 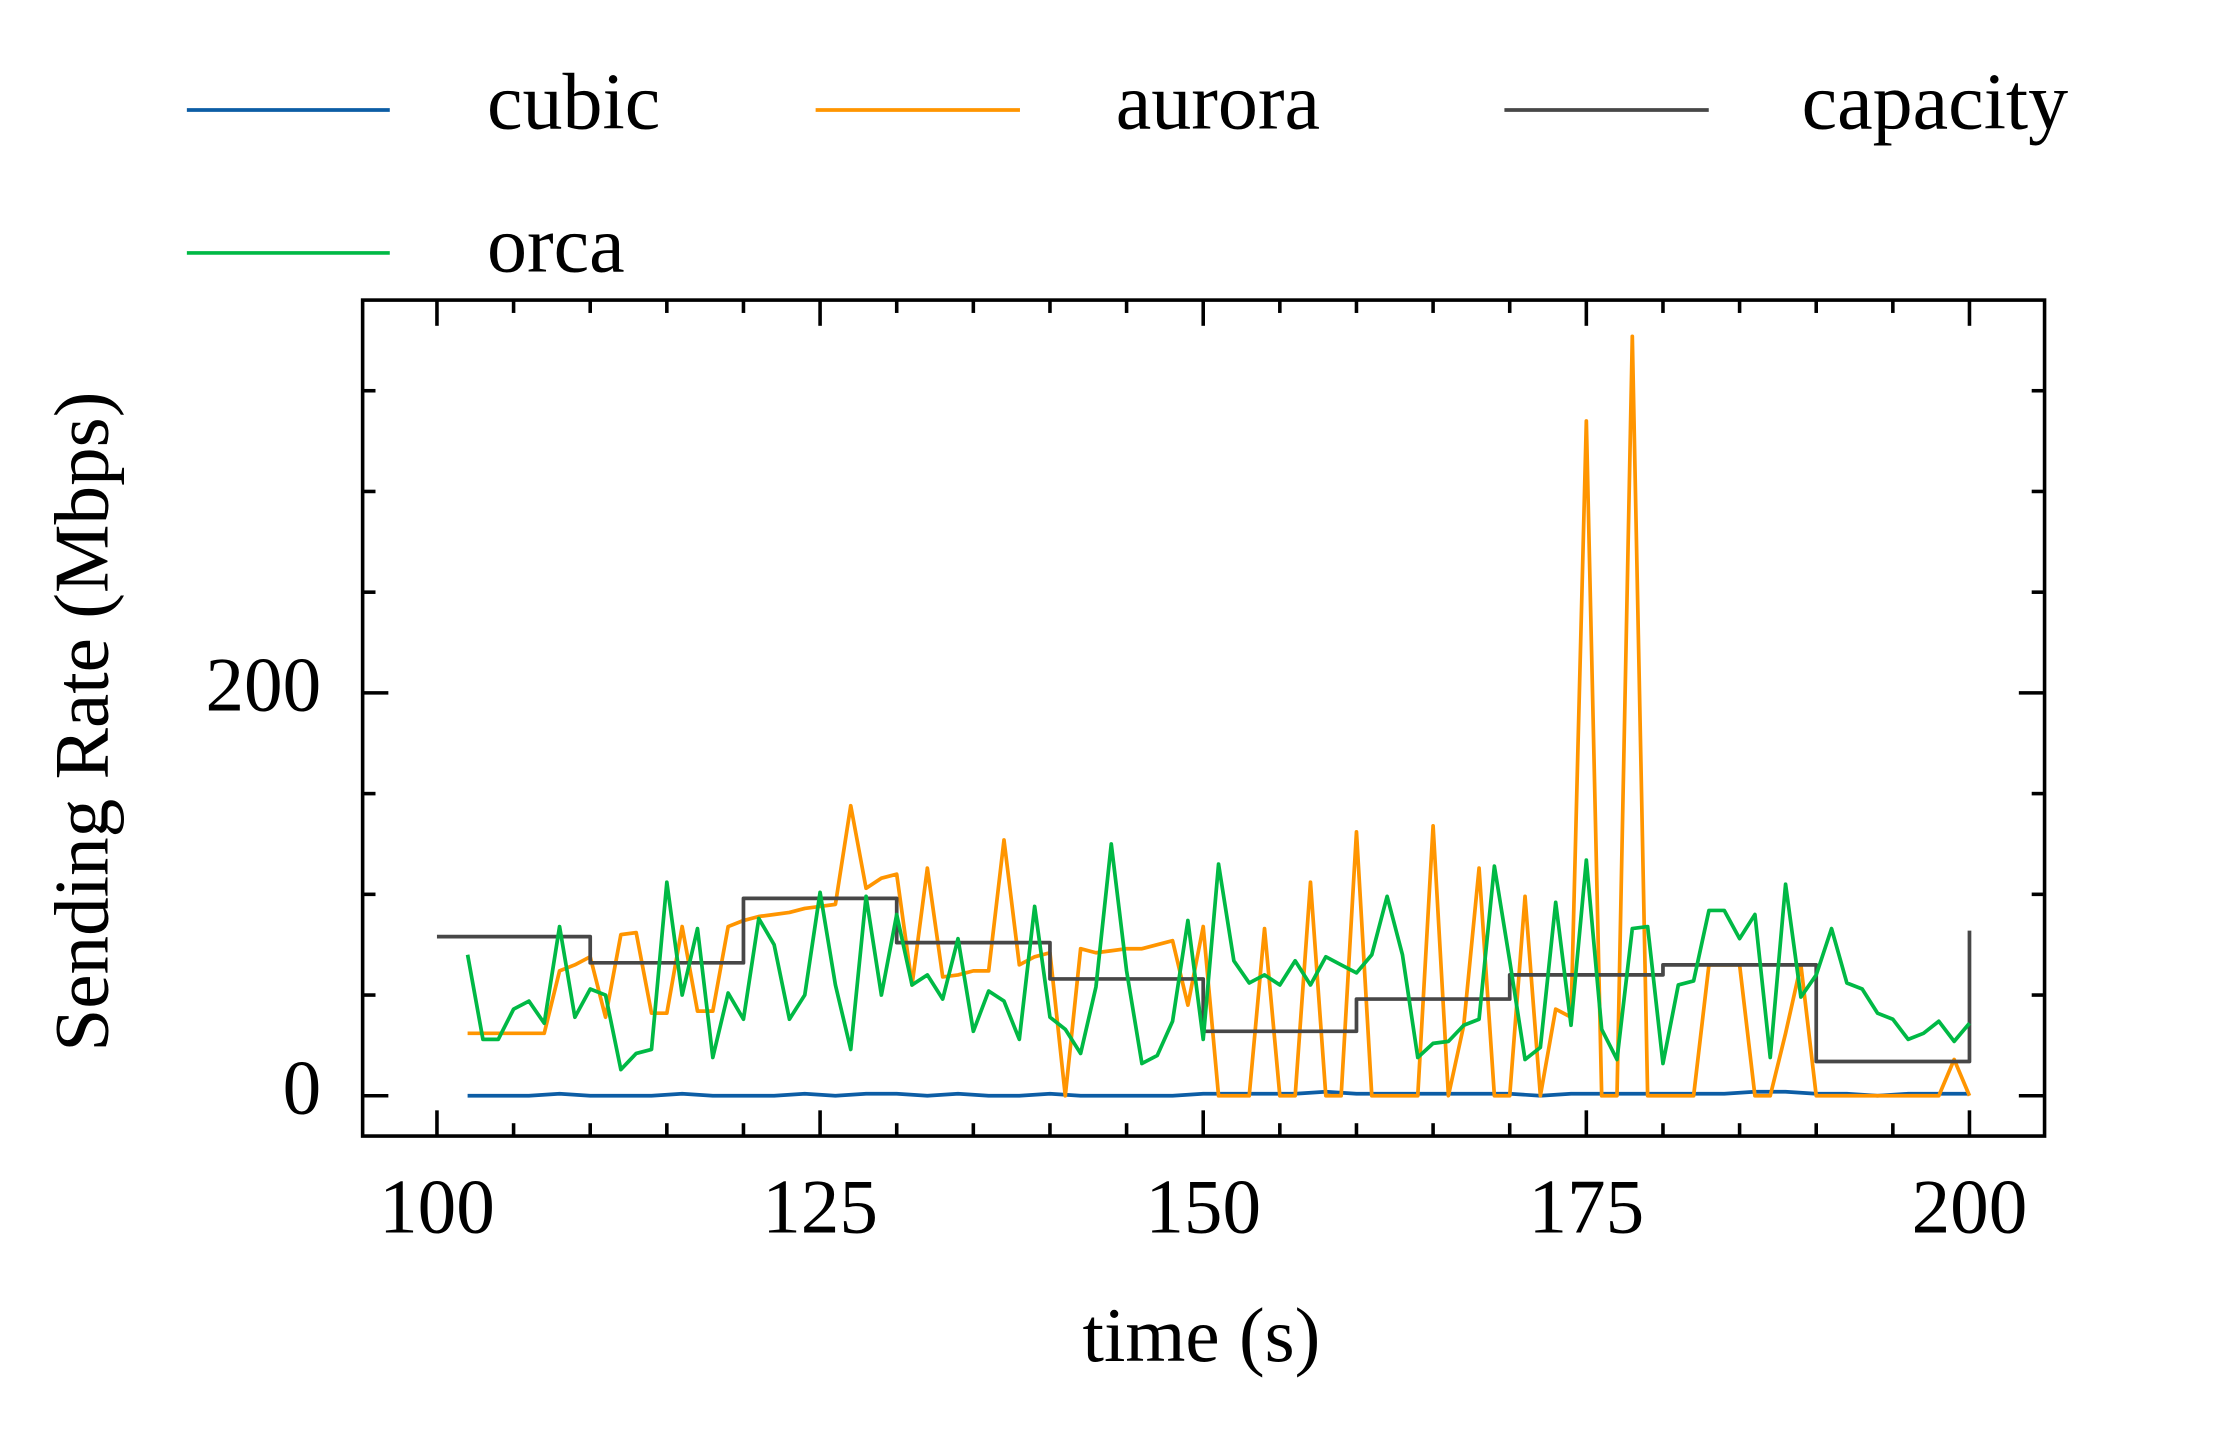 What do you see at coordinates (1970, 1206) in the screenshot?
I see `x-tick-label: 200` at bounding box center [1970, 1206].